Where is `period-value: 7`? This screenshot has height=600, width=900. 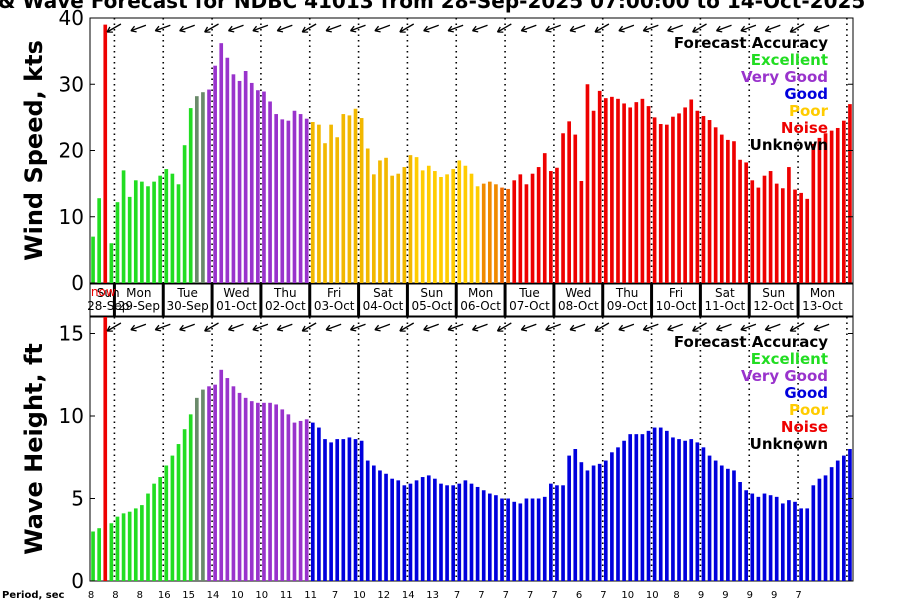
period-value: 7 is located at coordinates (506, 595).